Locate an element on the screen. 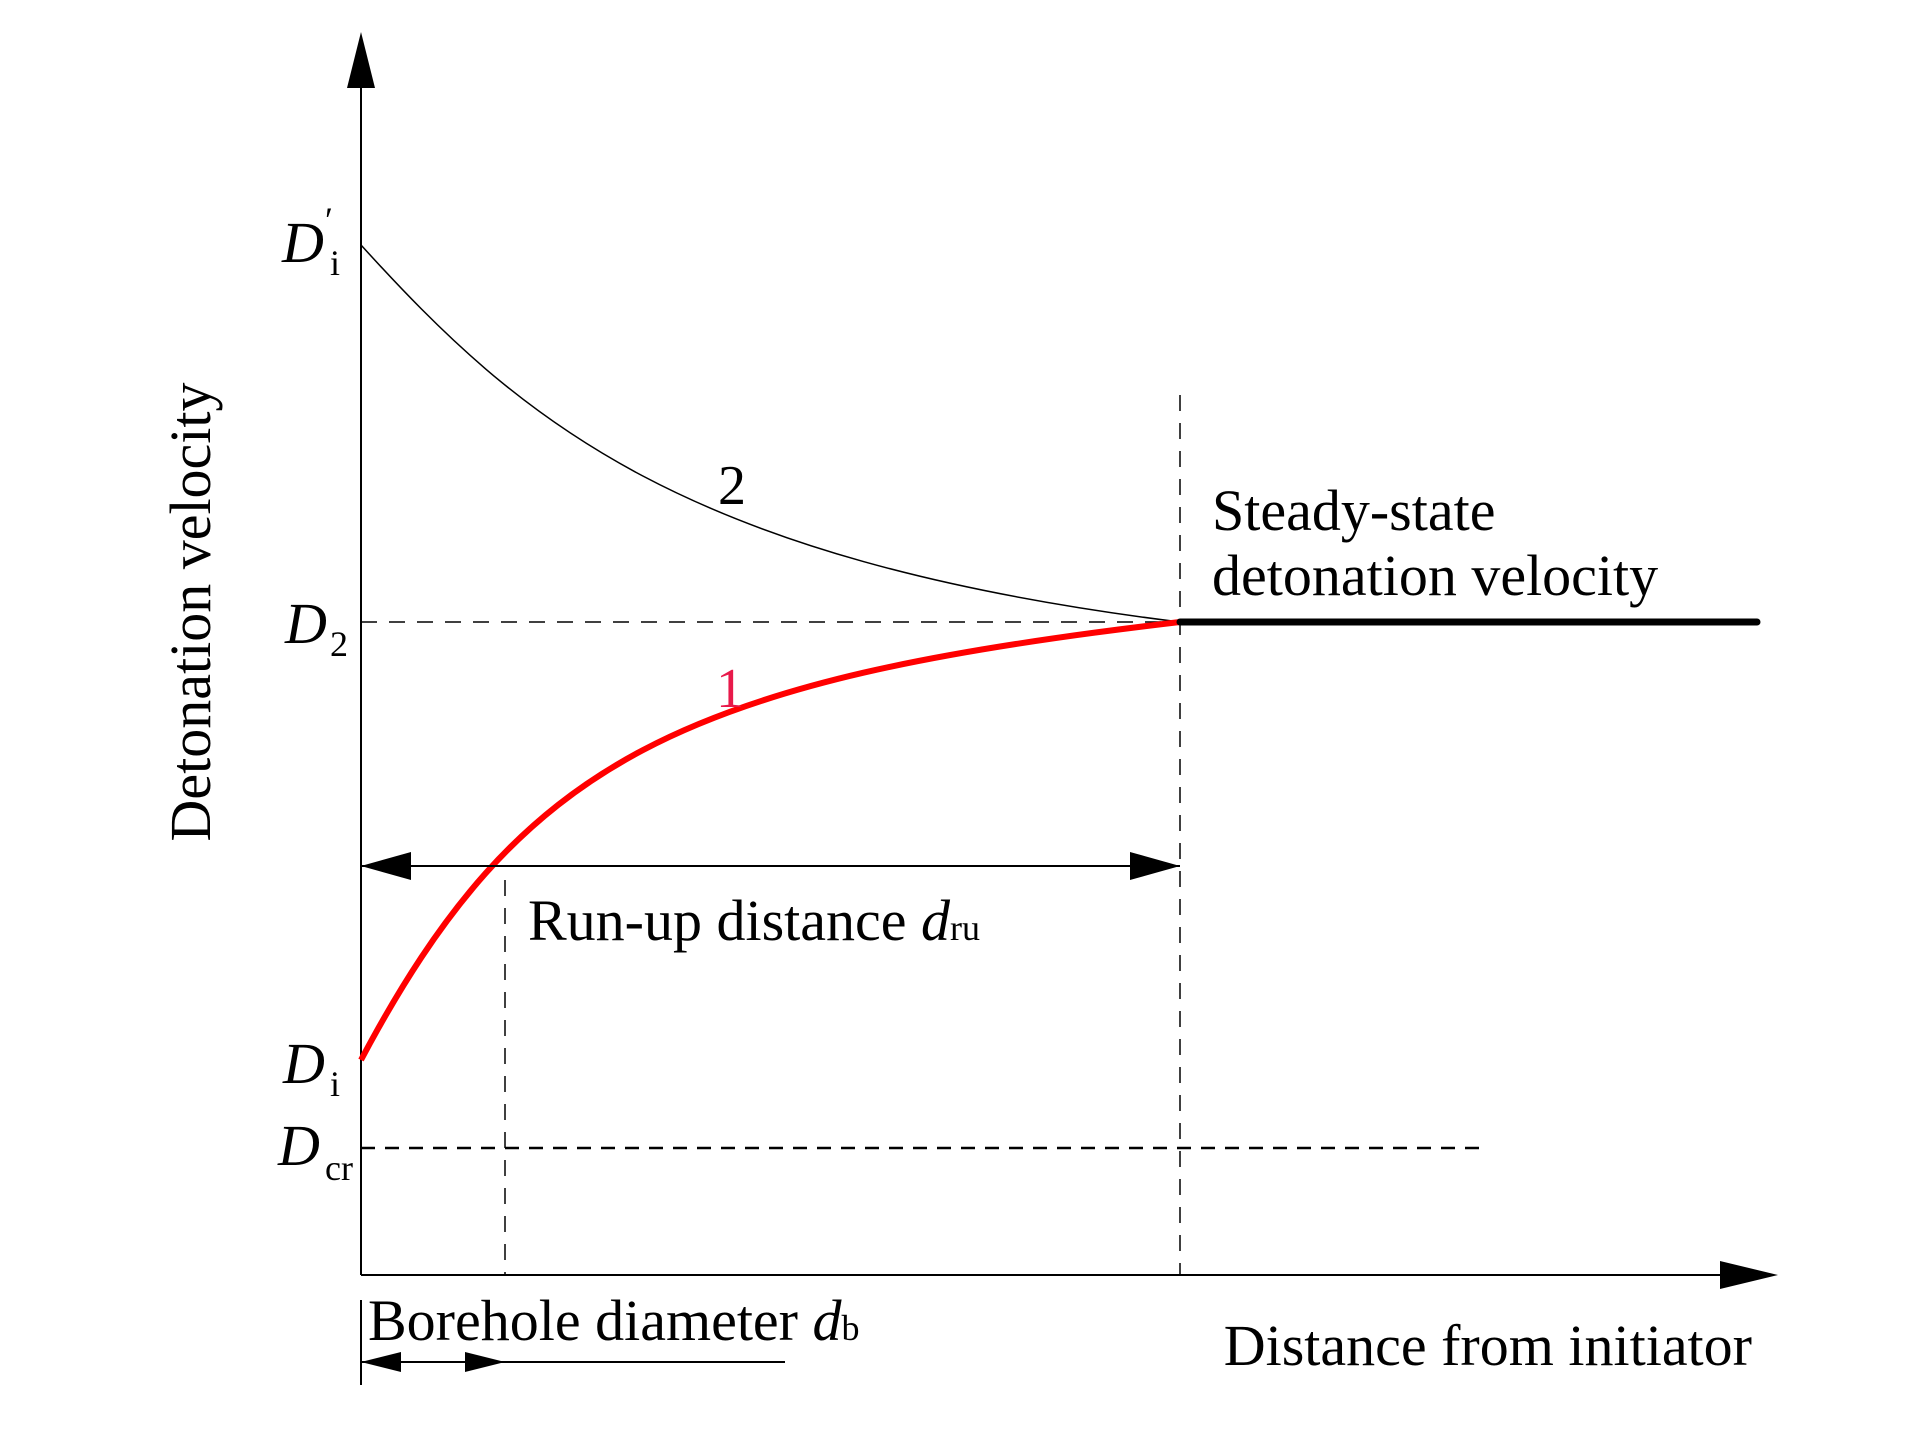 This screenshot has height=1429, width=1923. run-up-label: Run-up distance dru is located at coordinates (754, 920).